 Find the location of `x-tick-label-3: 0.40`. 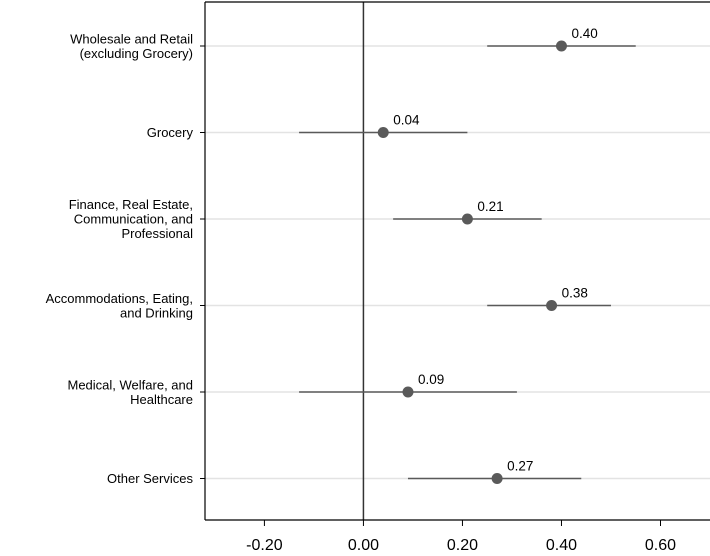

x-tick-label-3: 0.40 is located at coordinates (561, 545).